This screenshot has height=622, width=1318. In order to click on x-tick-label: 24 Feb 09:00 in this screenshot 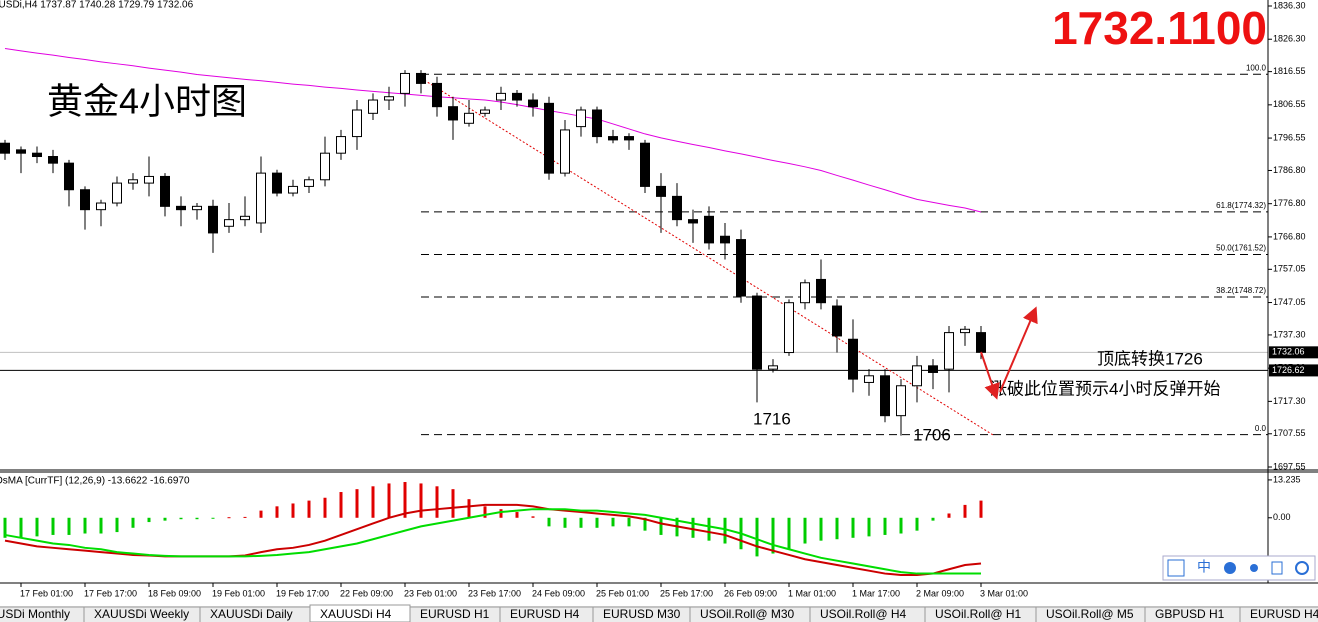, I will do `click(558, 593)`.